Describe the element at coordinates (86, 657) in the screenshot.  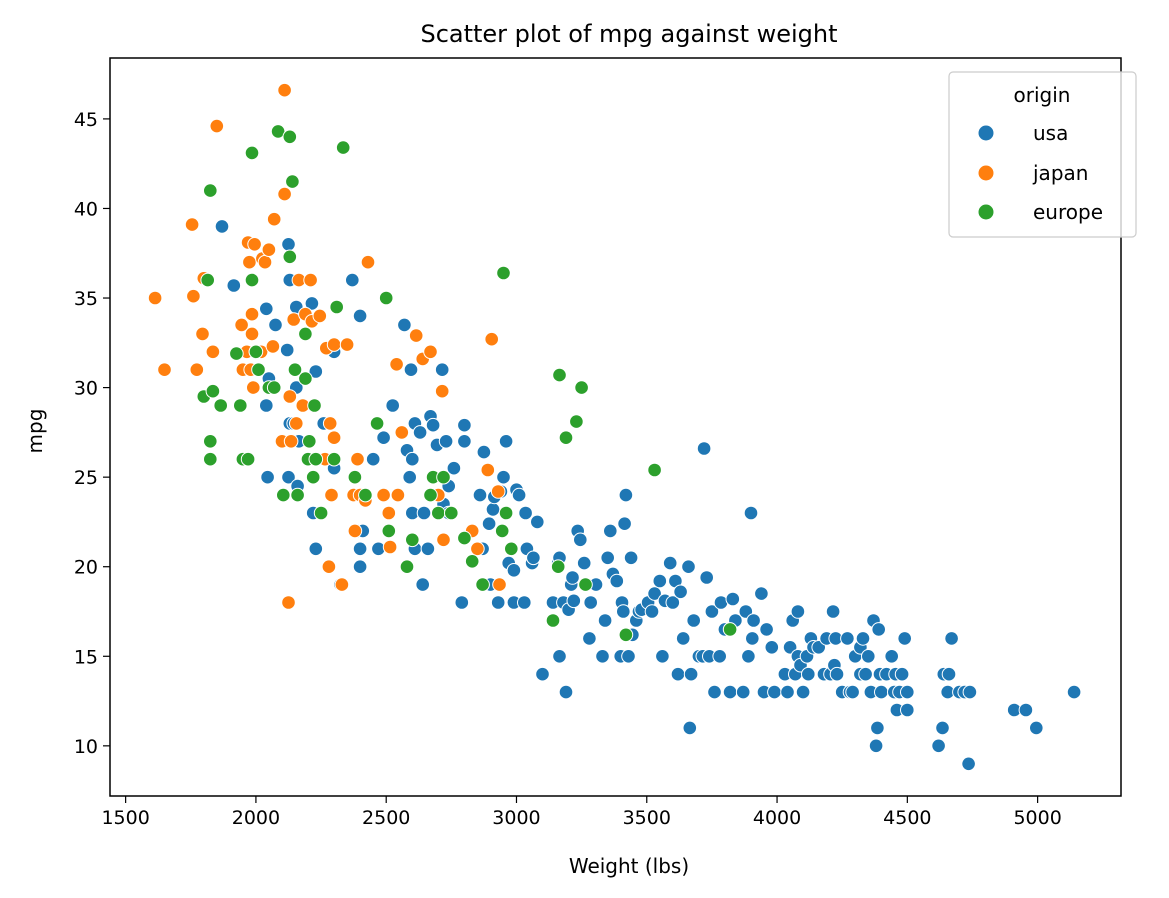
I see `y-tick-label: 15` at that location.